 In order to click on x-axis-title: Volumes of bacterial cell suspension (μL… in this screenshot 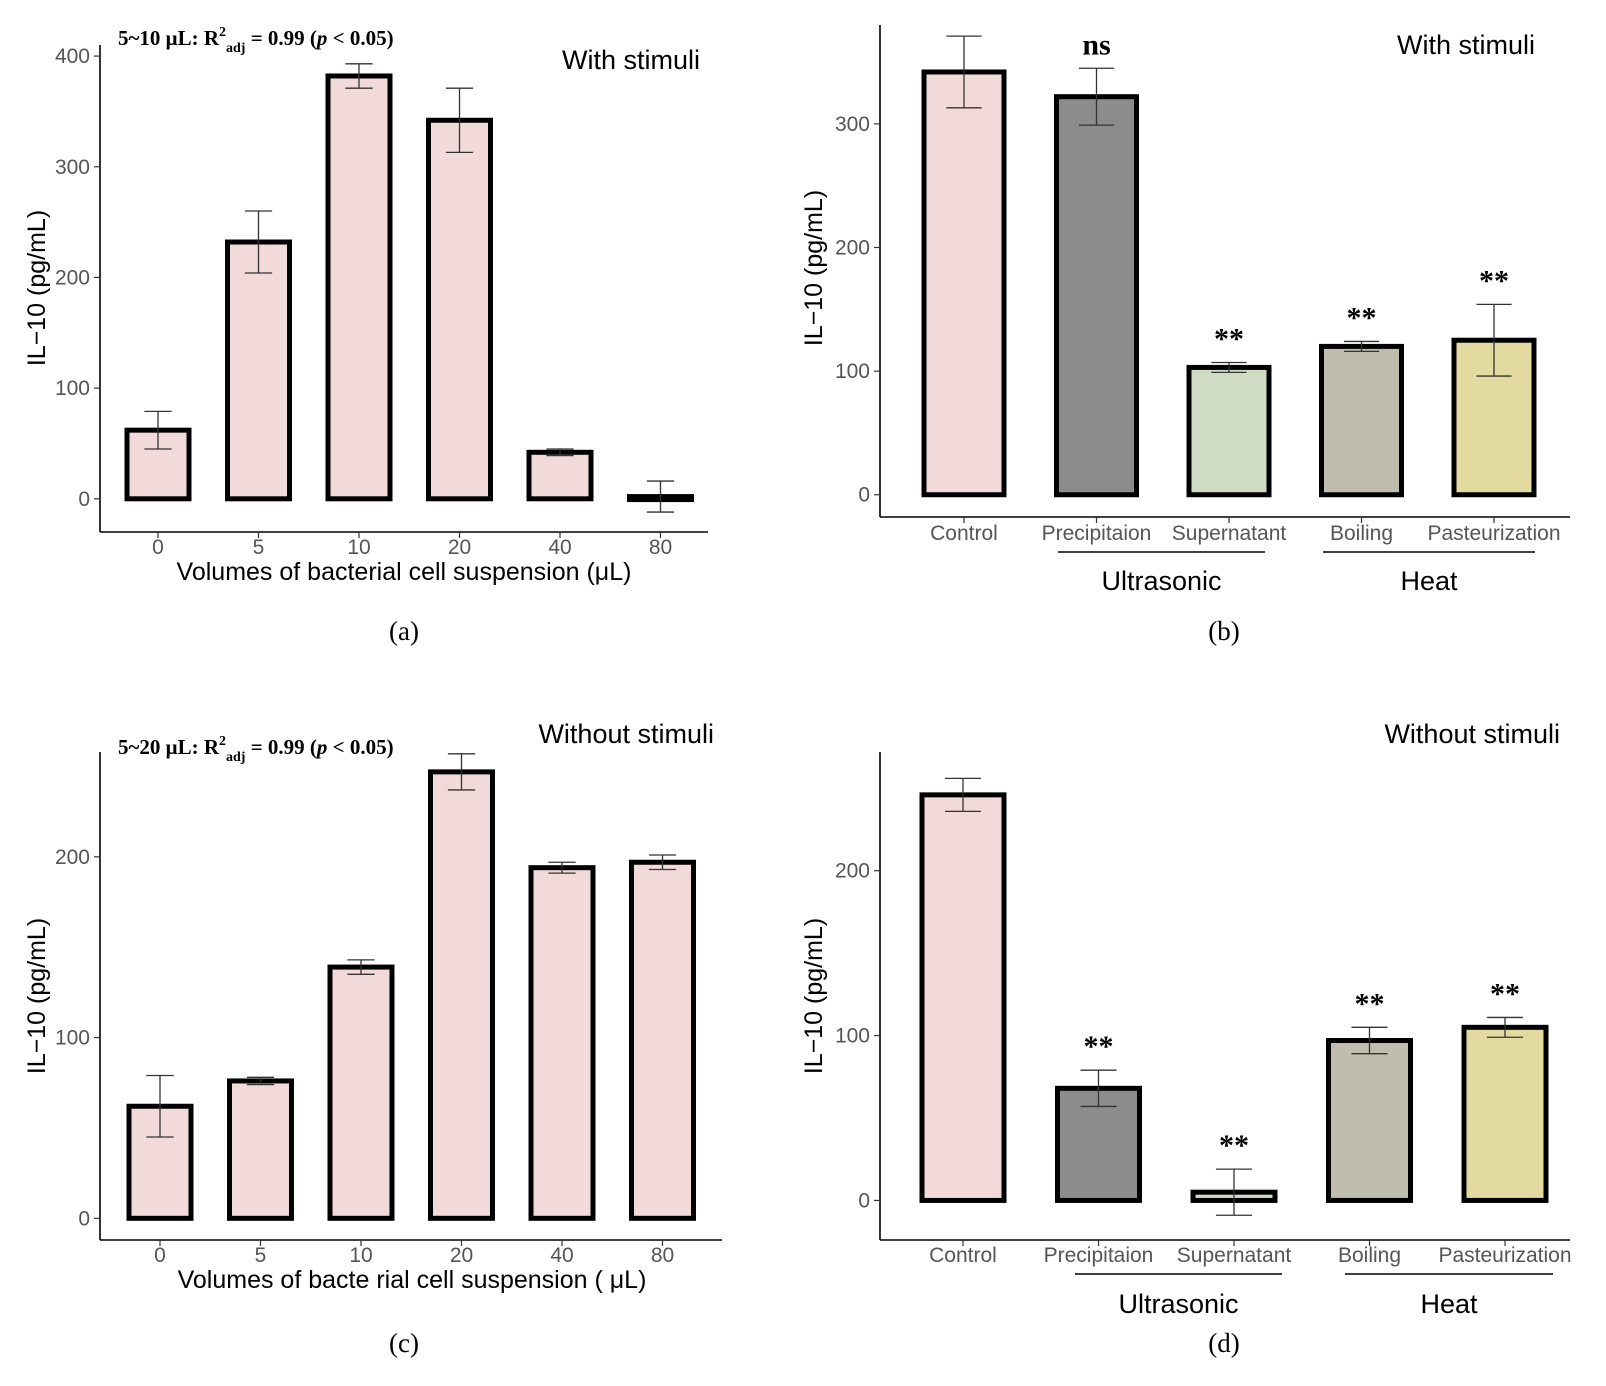, I will do `click(404, 572)`.